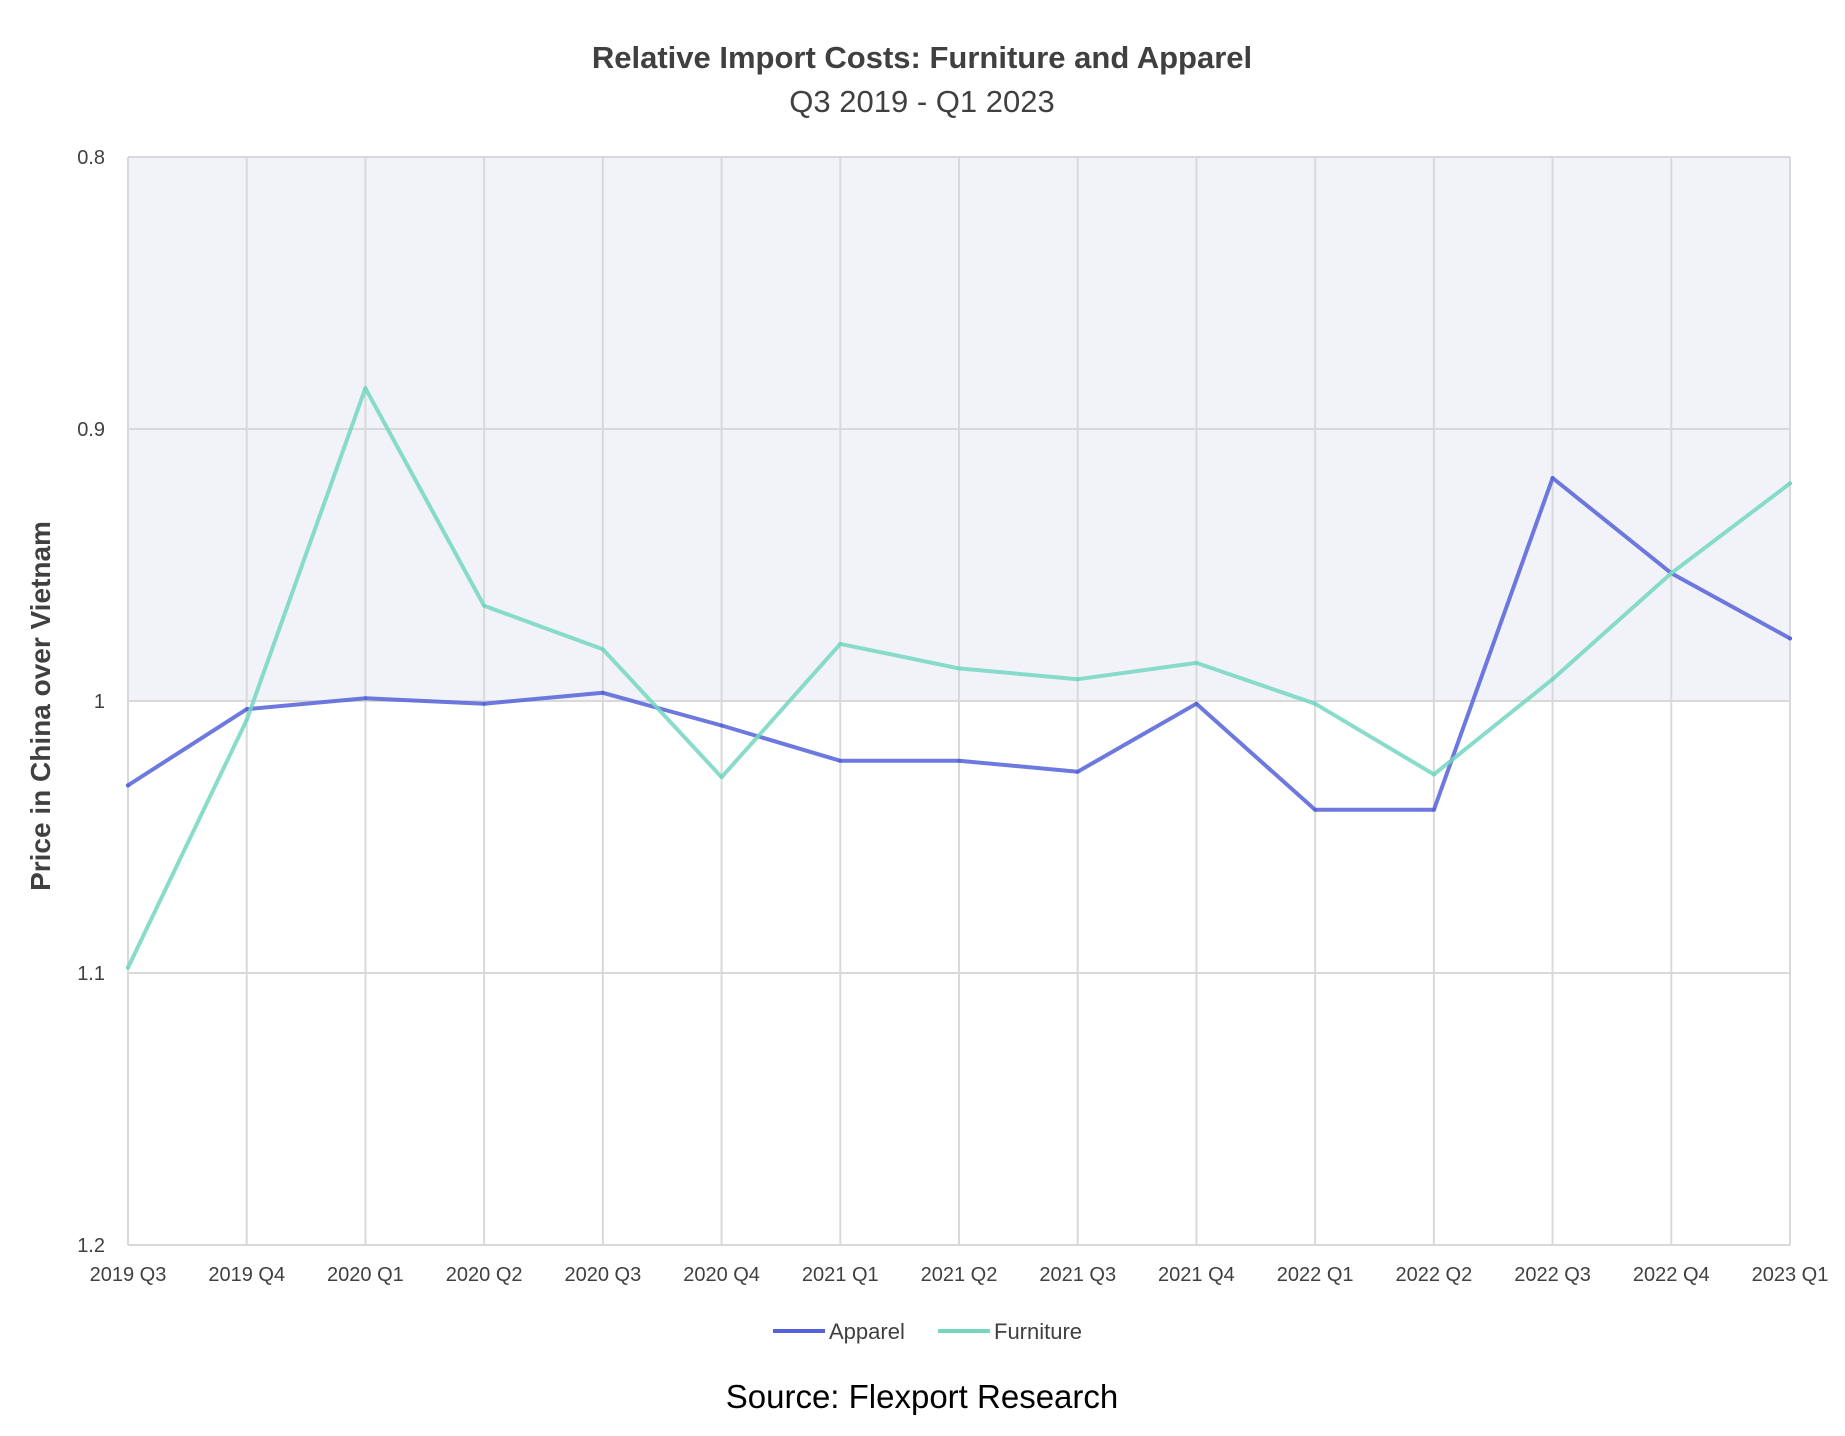 The image size is (1845, 1436). I want to click on x-tick-label: 2023 Q1, so click(1790, 1275).